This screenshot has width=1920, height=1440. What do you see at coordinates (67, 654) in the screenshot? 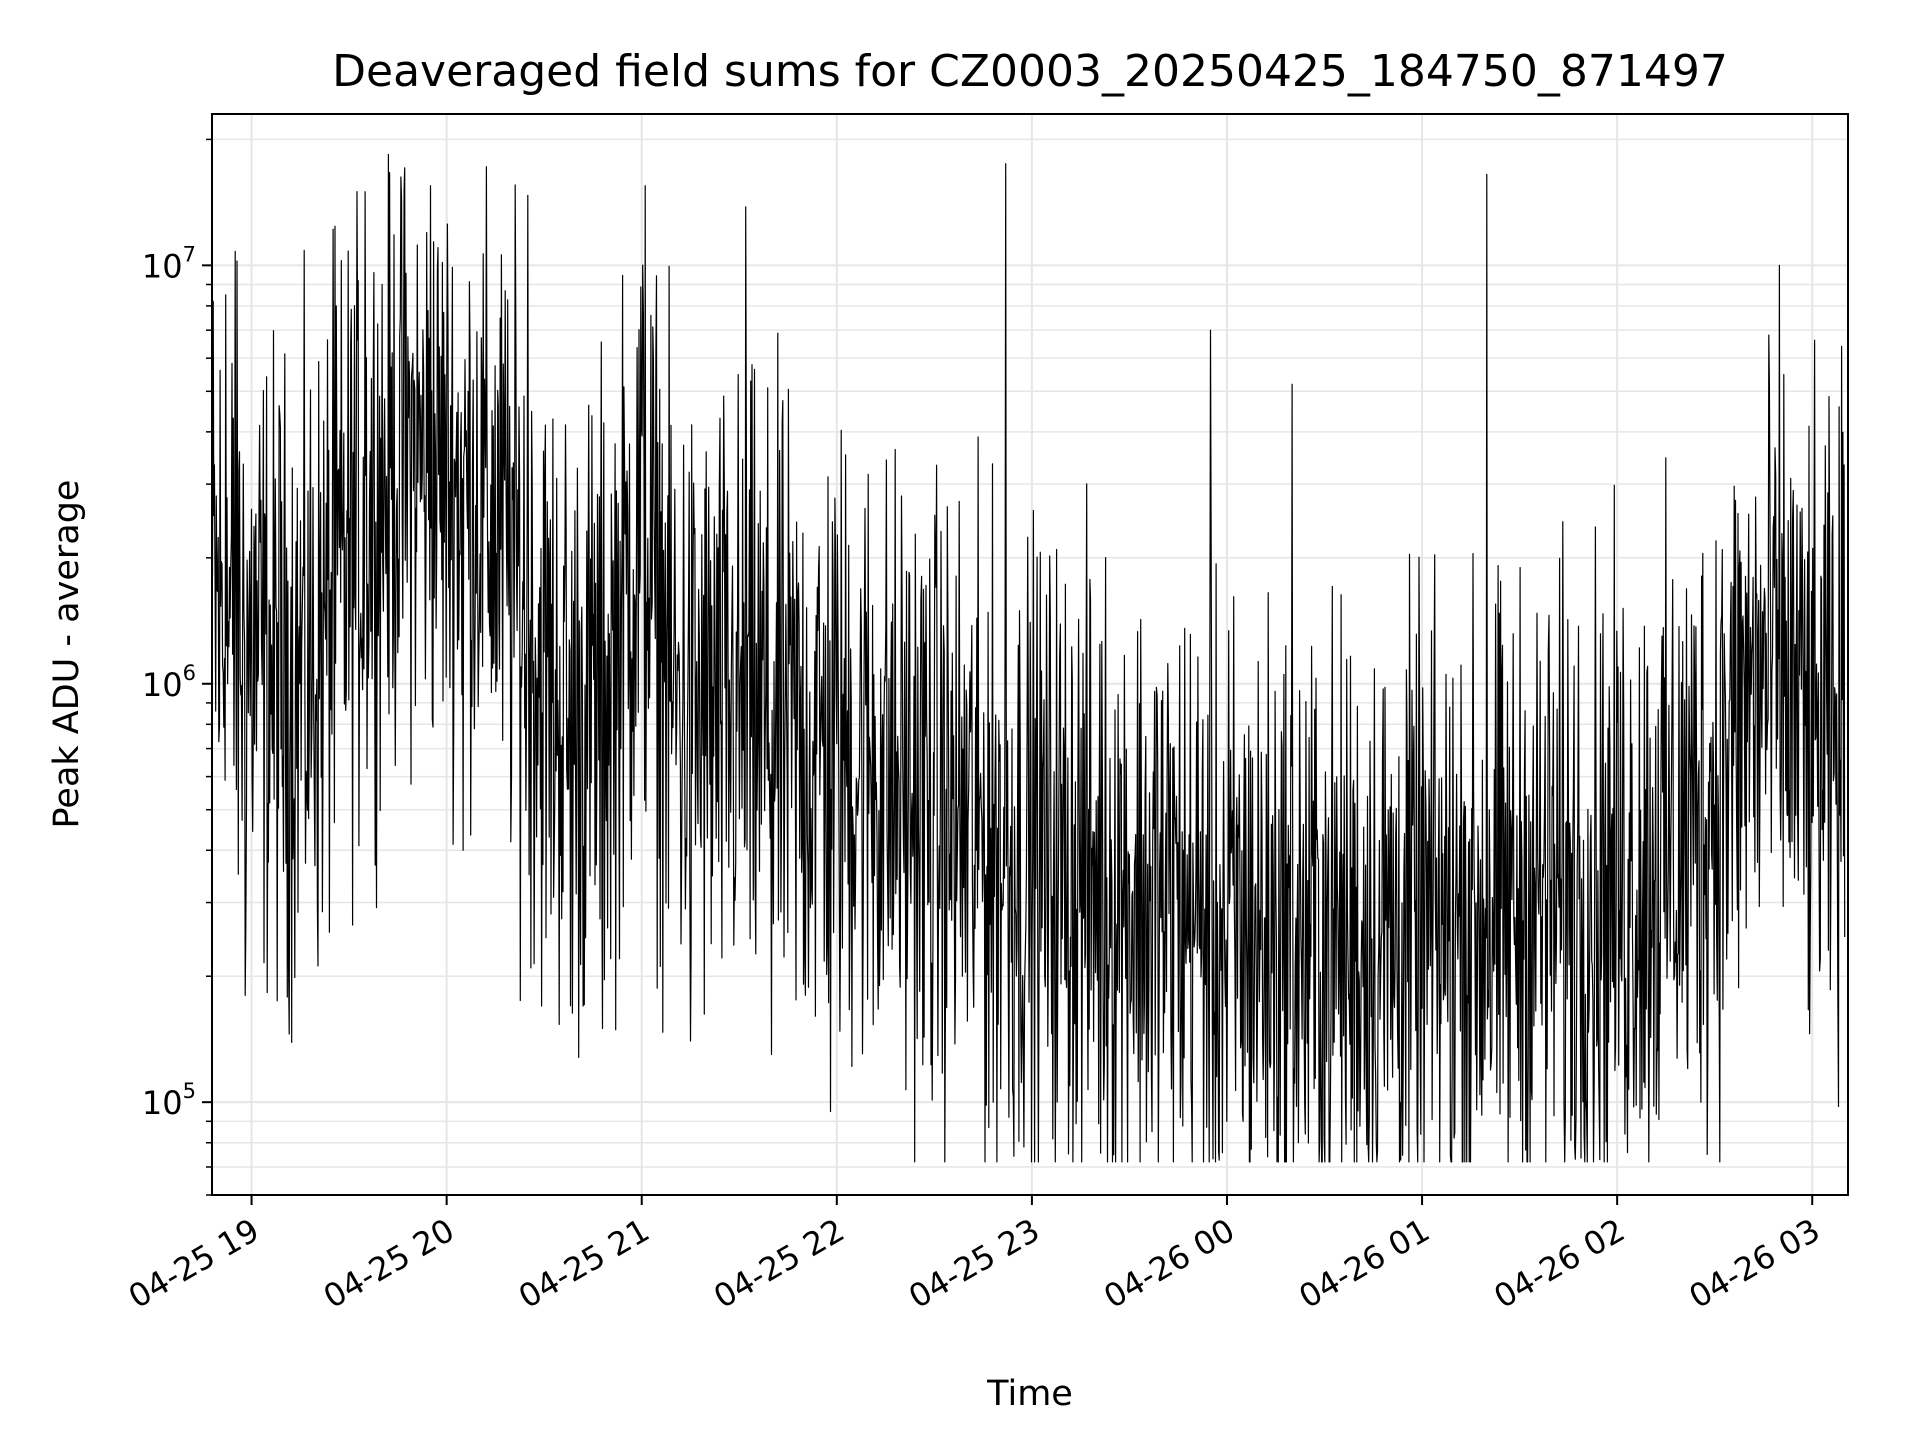
I see `y-axis-label: Peak ADU - average` at bounding box center [67, 654].